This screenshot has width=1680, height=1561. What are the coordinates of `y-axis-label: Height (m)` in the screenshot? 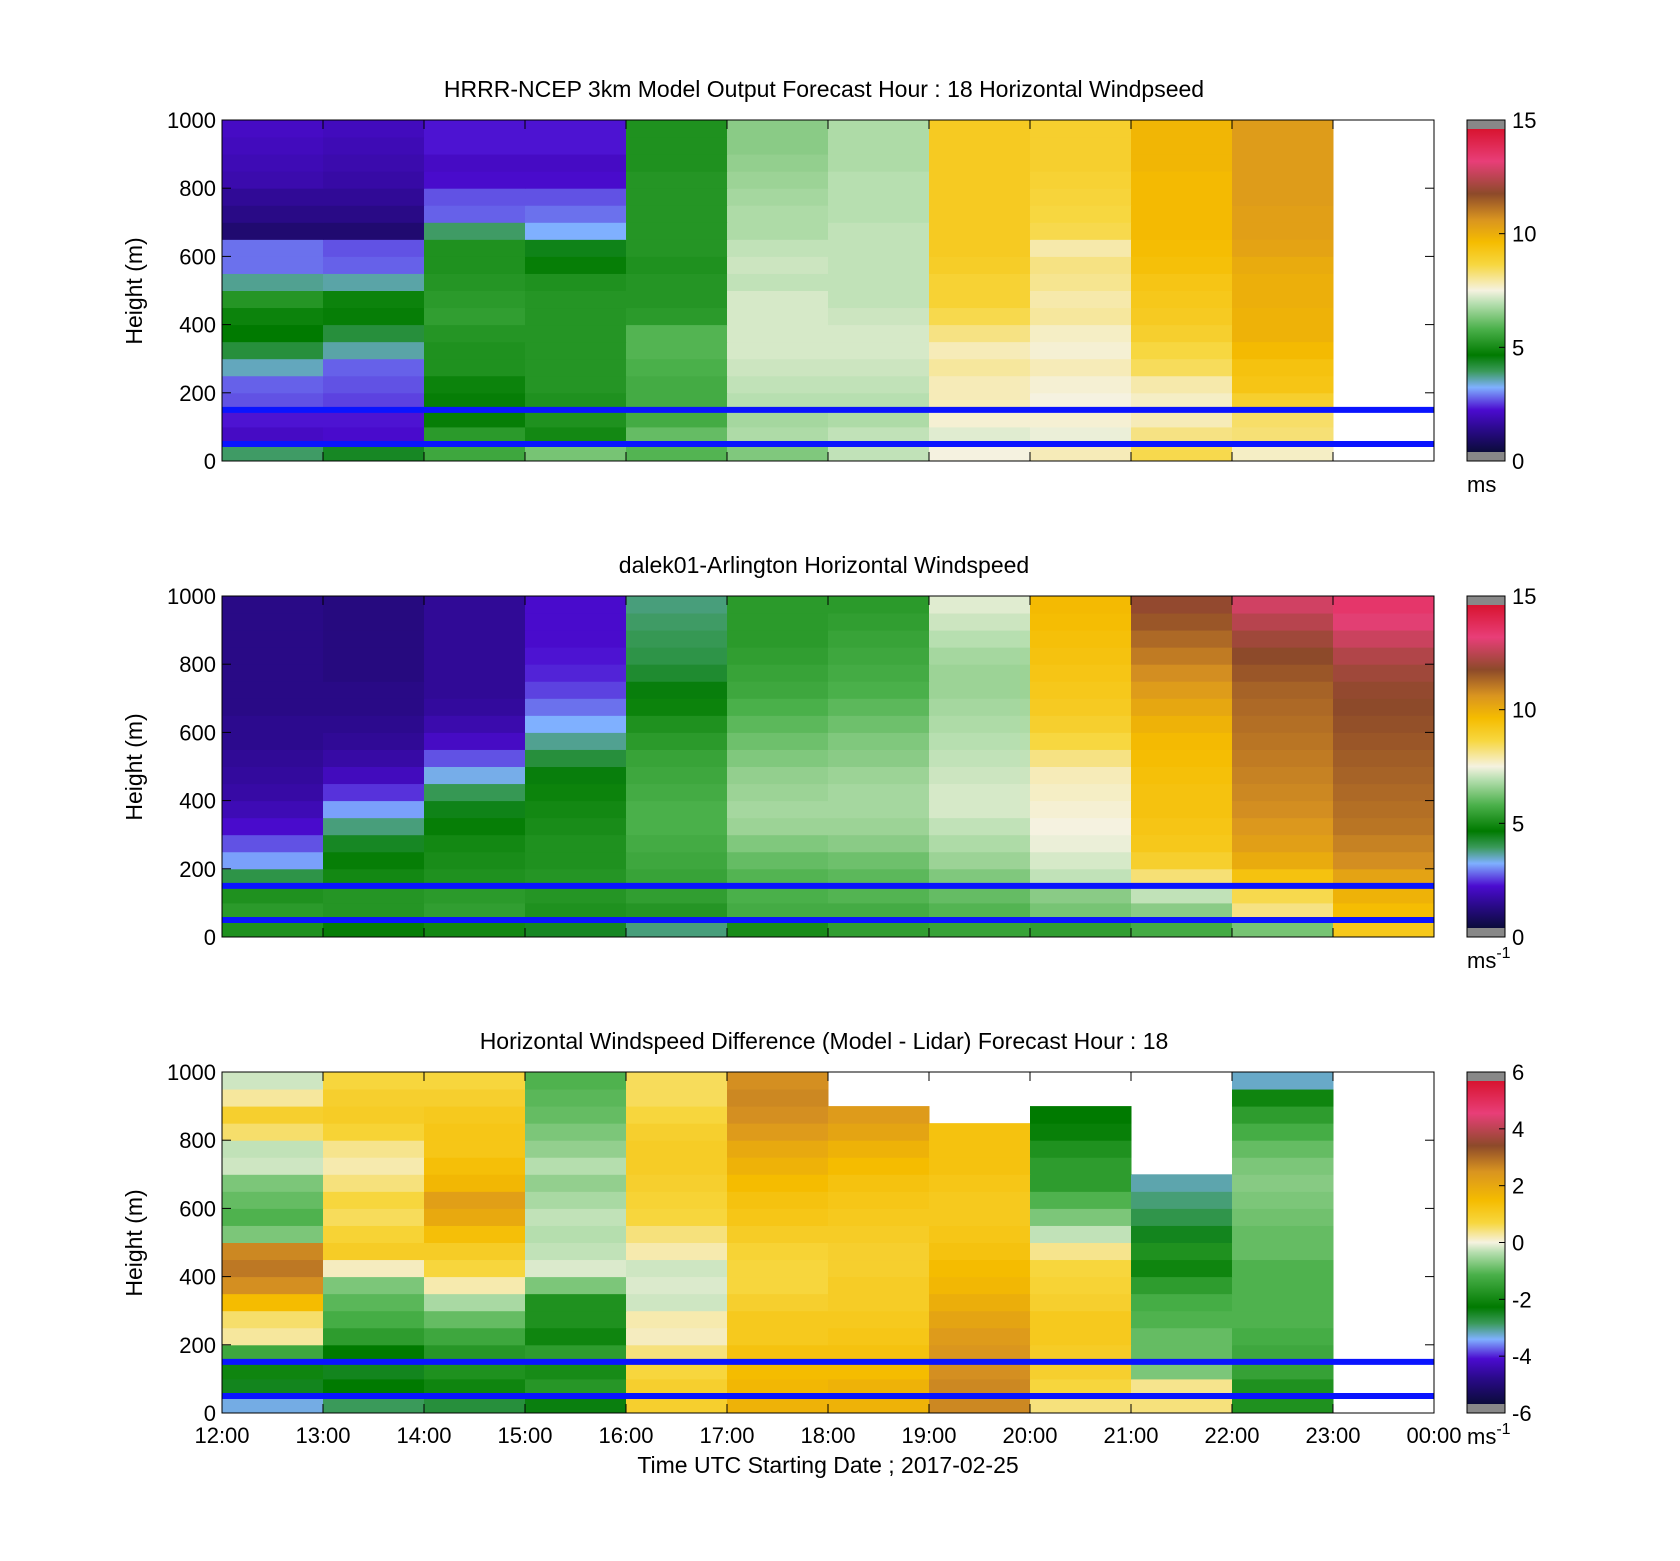 It's located at (134, 1242).